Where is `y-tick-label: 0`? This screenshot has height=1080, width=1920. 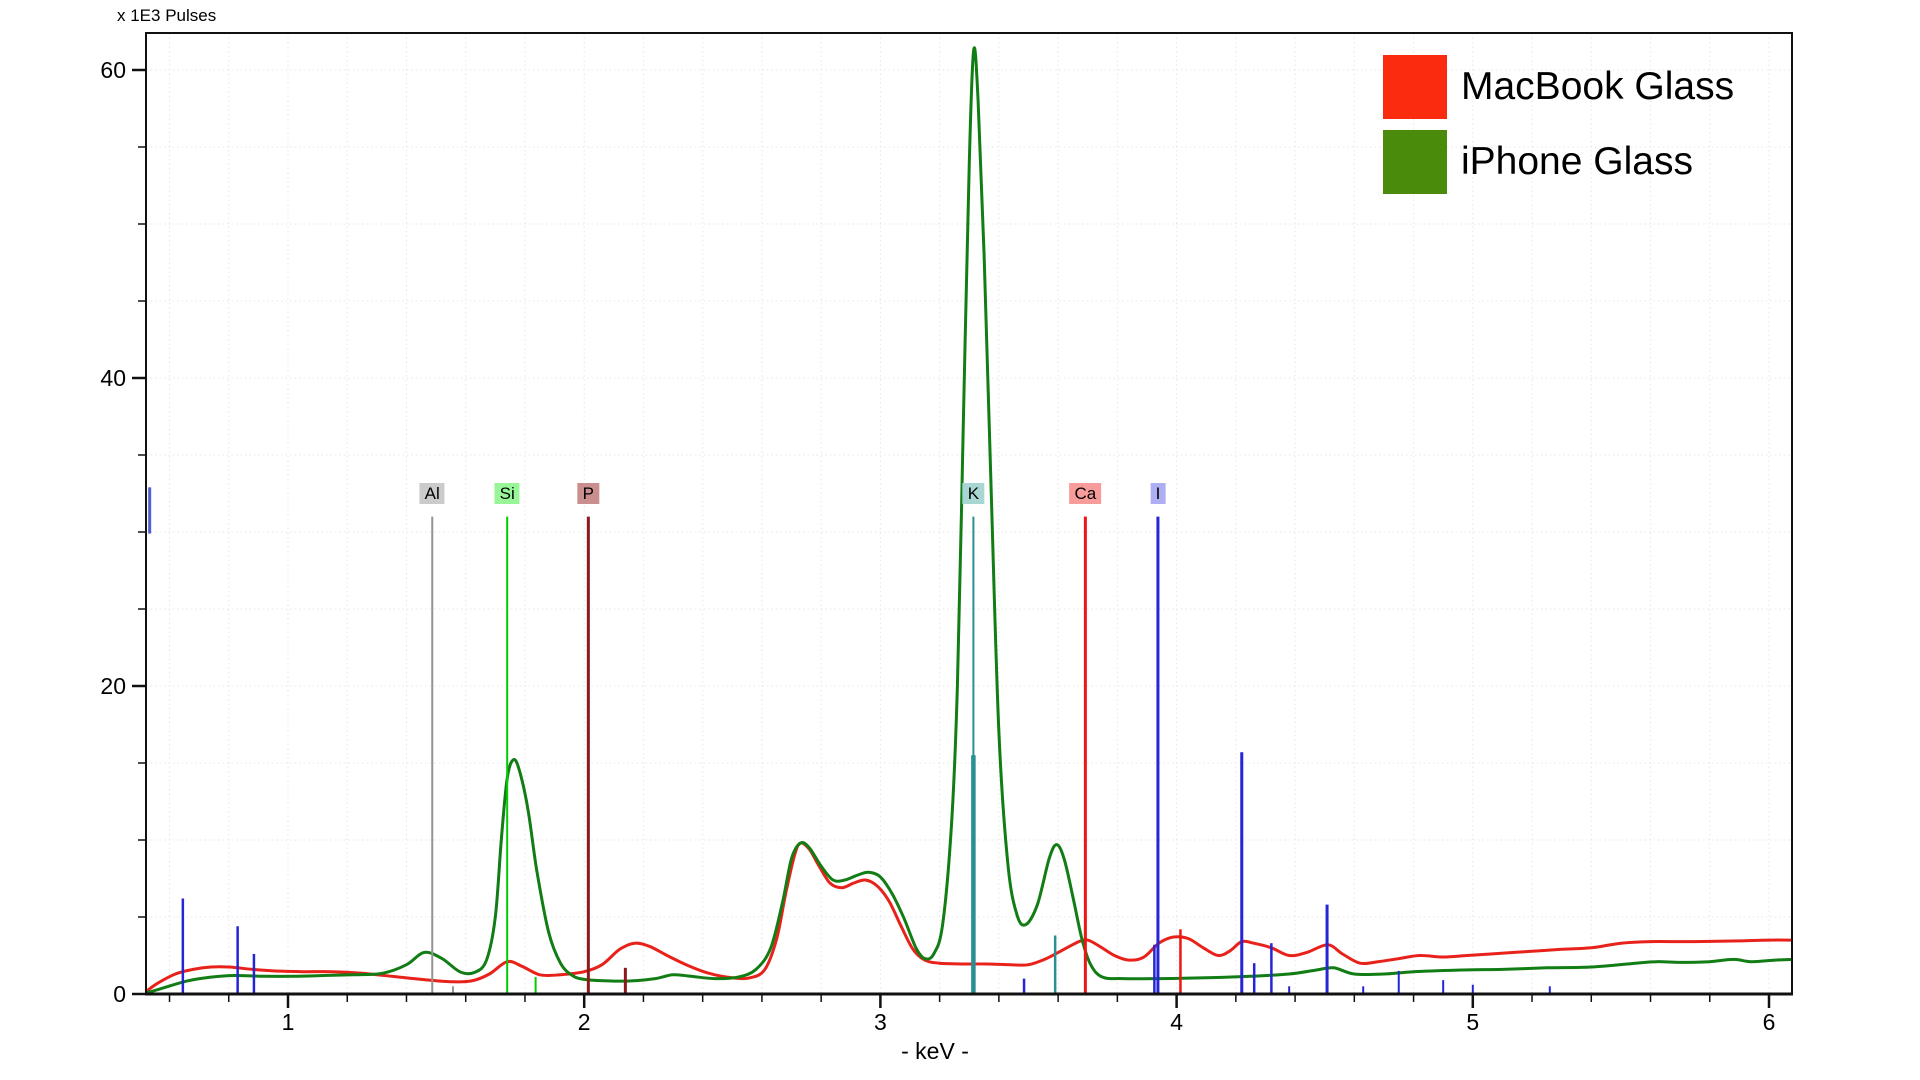 y-tick-label: 0 is located at coordinates (119, 994).